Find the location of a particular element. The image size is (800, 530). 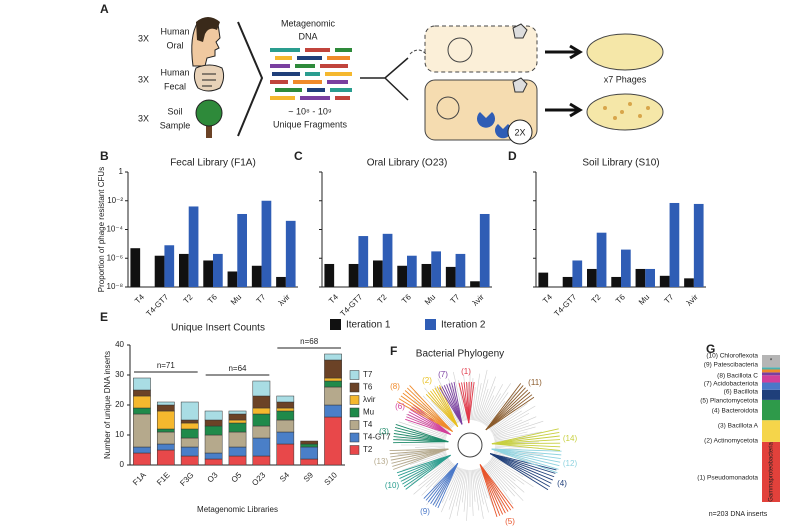

clade-label: (10) is located at coordinates (392, 485).